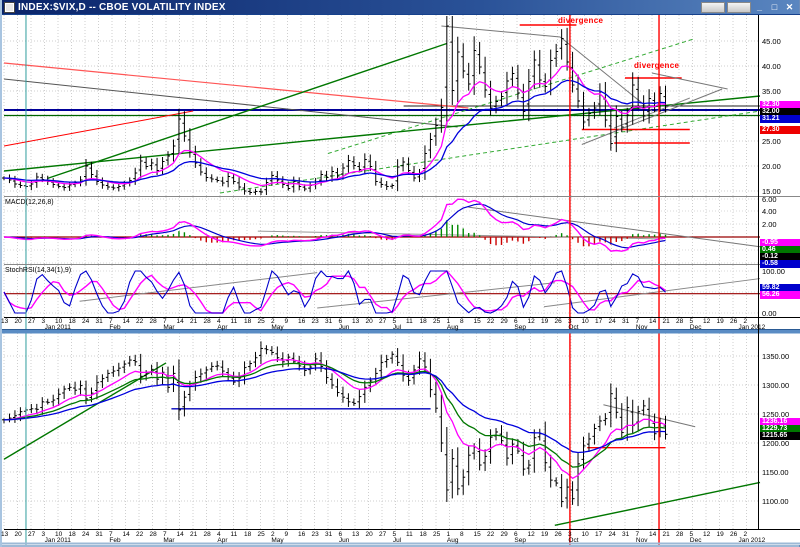 Image resolution: width=800 pixels, height=547 pixels. I want to click on pane-splitter-band, so click(401, 332).